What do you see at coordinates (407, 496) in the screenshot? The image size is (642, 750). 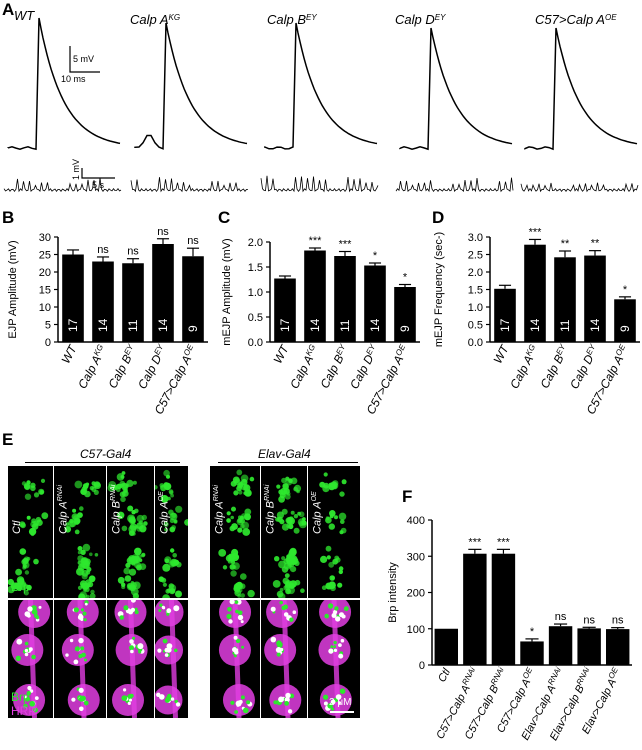 I see `panel-label-f: F` at bounding box center [407, 496].